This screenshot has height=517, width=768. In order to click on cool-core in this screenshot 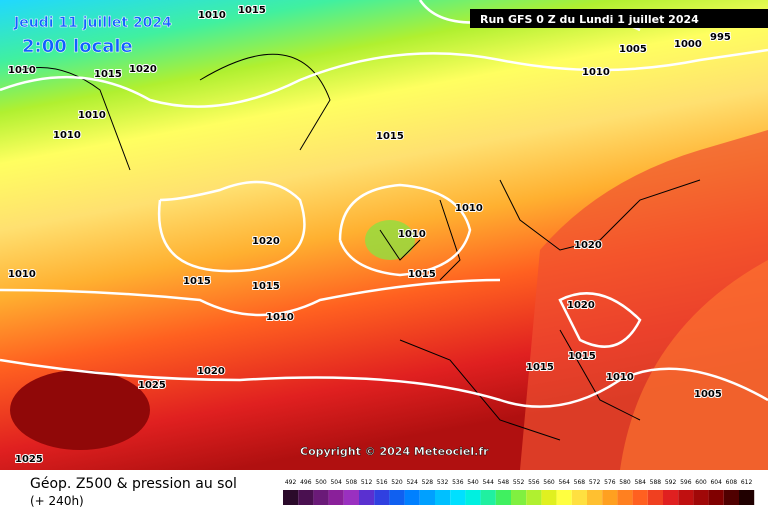, I will do `click(390, 240)`.